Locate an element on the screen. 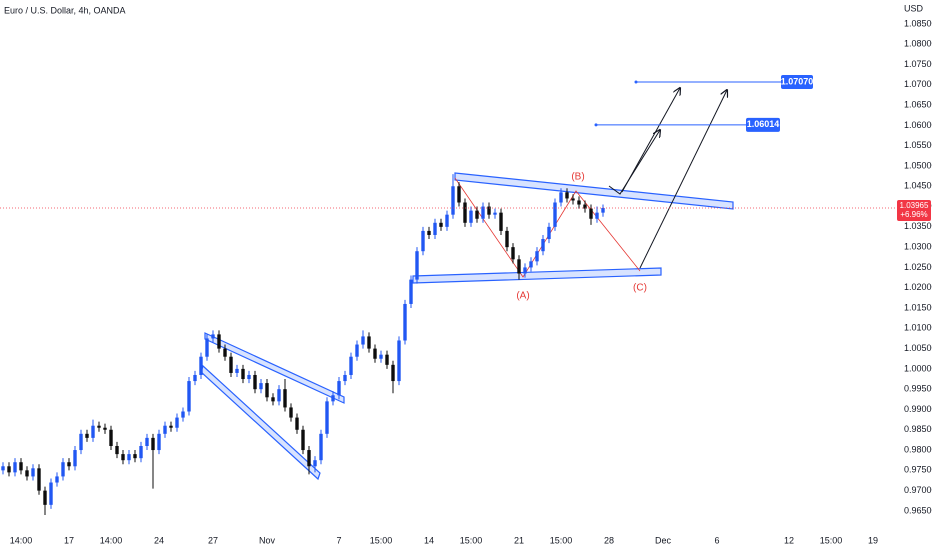  x-tick-label: 7 is located at coordinates (338, 540).